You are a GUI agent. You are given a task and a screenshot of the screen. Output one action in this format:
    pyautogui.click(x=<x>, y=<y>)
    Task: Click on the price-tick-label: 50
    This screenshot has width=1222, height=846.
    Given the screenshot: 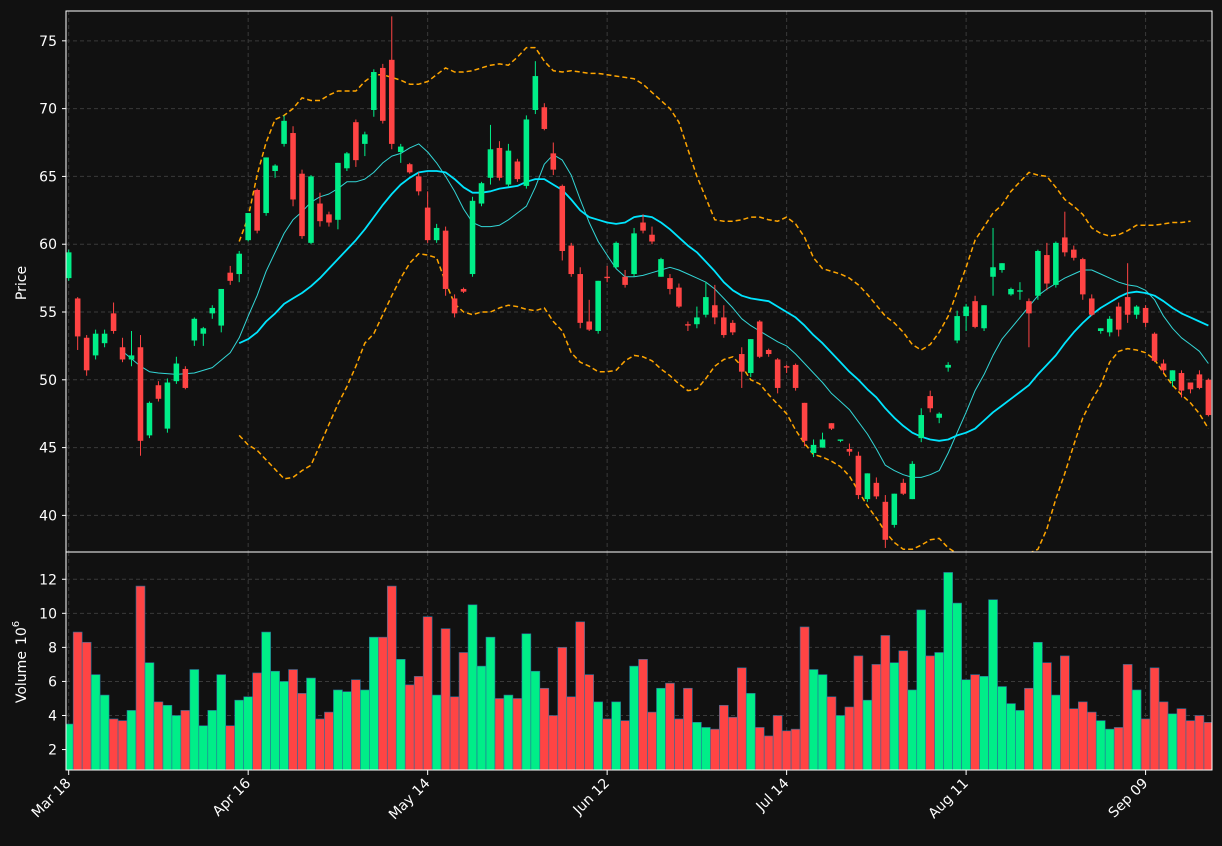 What is the action you would take?
    pyautogui.click(x=48, y=381)
    